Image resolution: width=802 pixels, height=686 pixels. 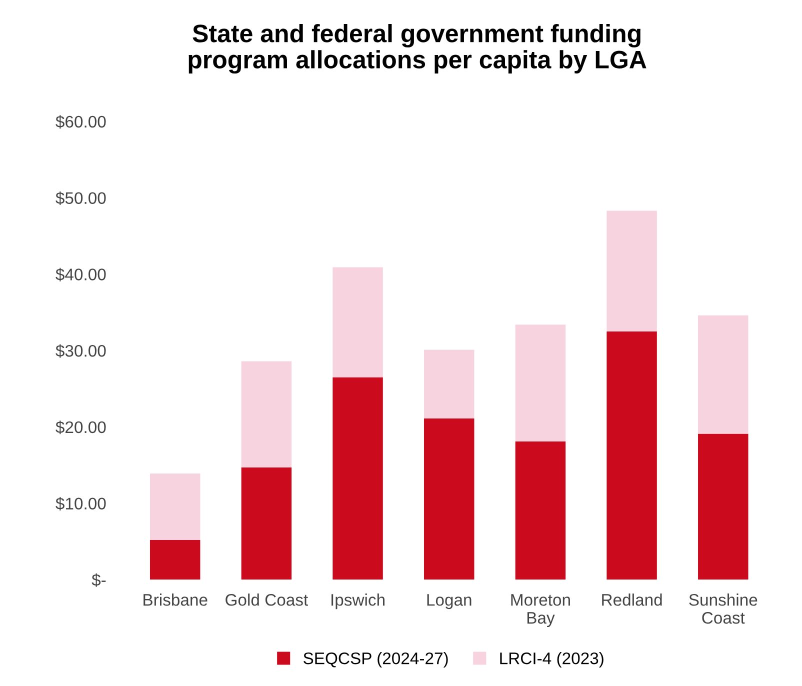 What do you see at coordinates (99, 580) in the screenshot?
I see `y-tick-label: $-` at bounding box center [99, 580].